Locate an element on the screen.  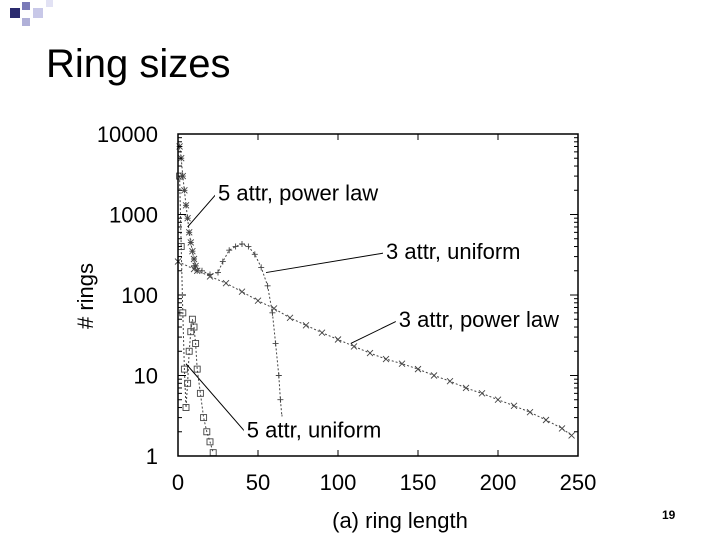
annotation-5-attr-power-law: 5 attr, power law is located at coordinates (298, 192).